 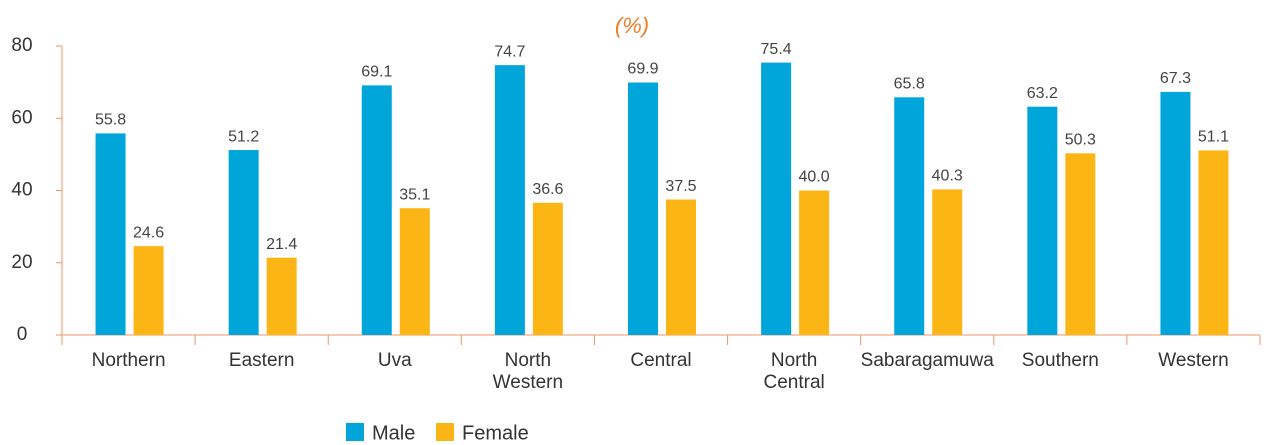 I want to click on legend-label: Female, so click(x=495, y=433).